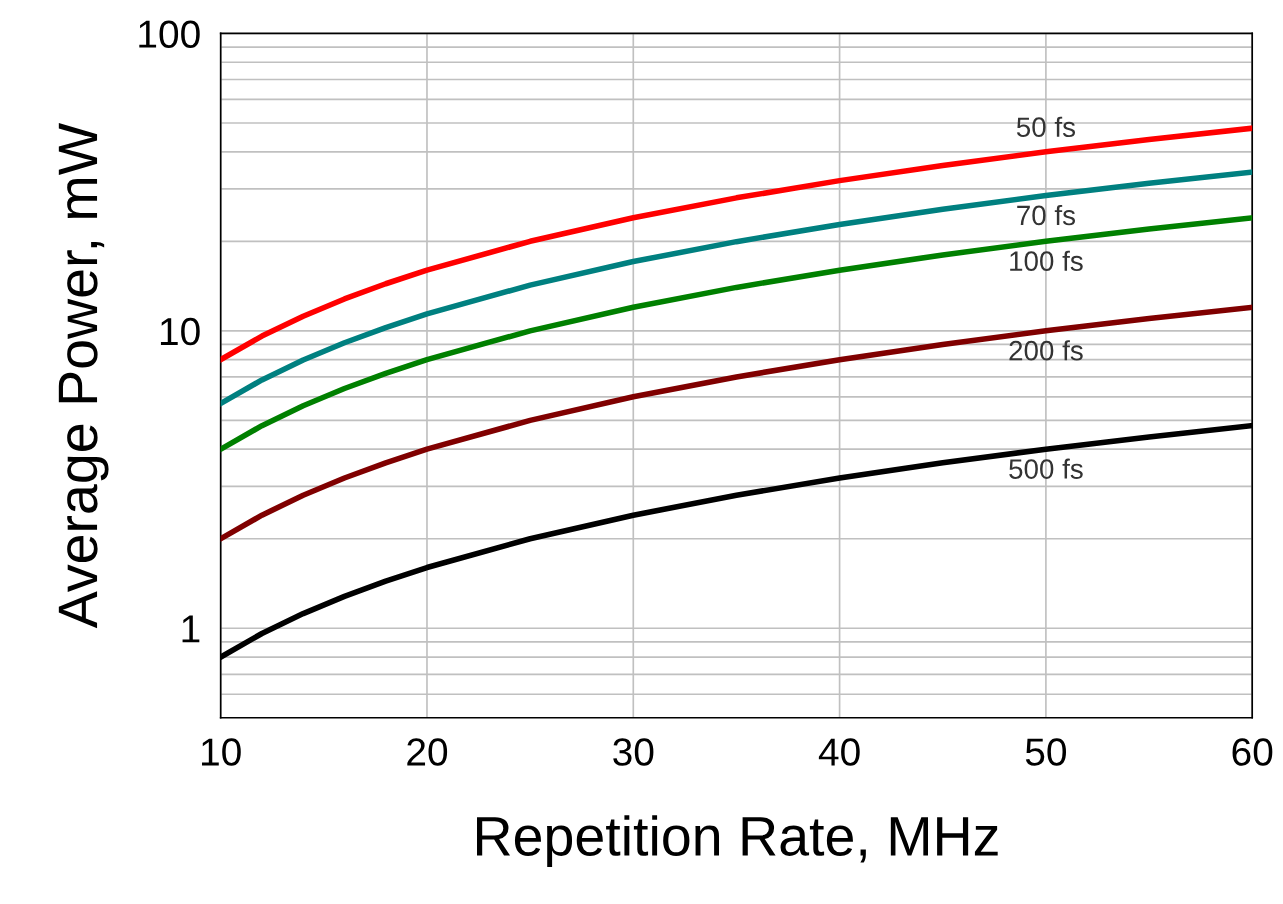 The height and width of the screenshot is (904, 1283). Describe the element at coordinates (180, 331) in the screenshot. I see `y-tick-label: 10` at that location.